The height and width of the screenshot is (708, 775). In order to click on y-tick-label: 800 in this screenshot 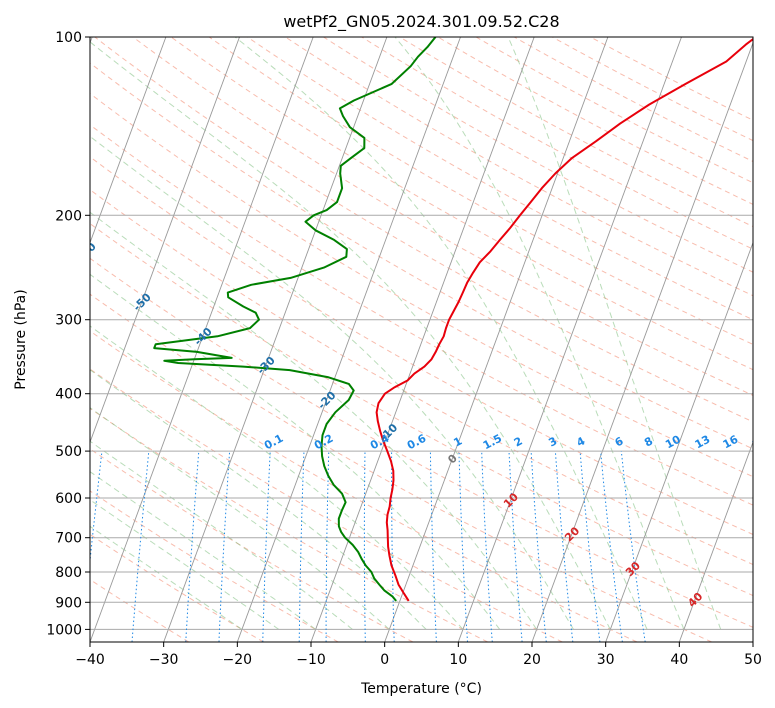, I will do `click(68, 573)`.